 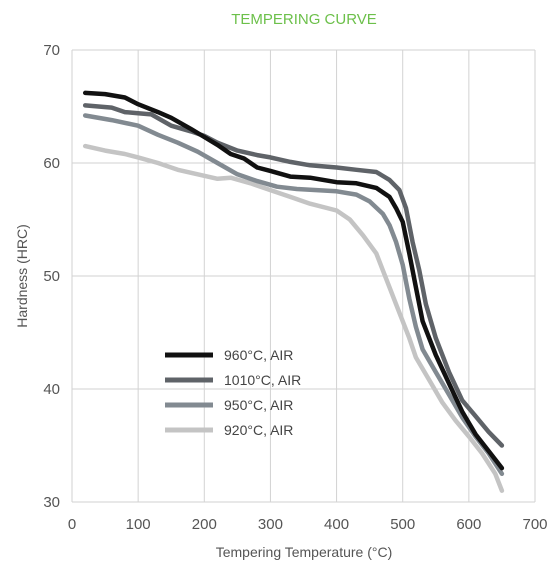 What do you see at coordinates (304, 19) in the screenshot?
I see `chart-title: TEMPERING CURVE` at bounding box center [304, 19].